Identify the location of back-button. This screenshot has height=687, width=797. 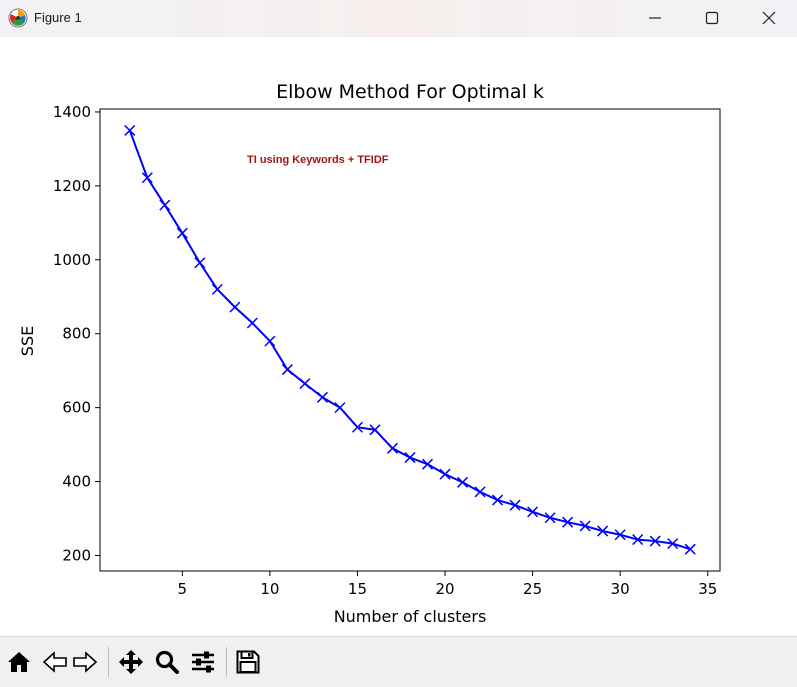
(55, 662).